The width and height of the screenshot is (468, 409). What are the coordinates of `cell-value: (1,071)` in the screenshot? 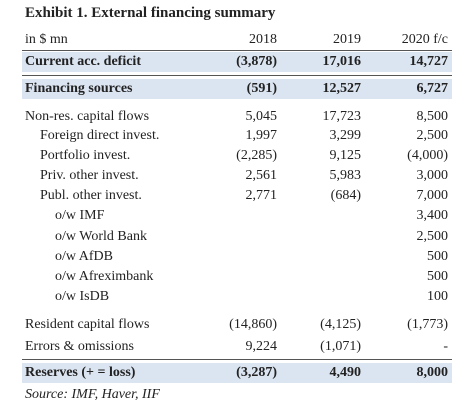 It's located at (340, 346).